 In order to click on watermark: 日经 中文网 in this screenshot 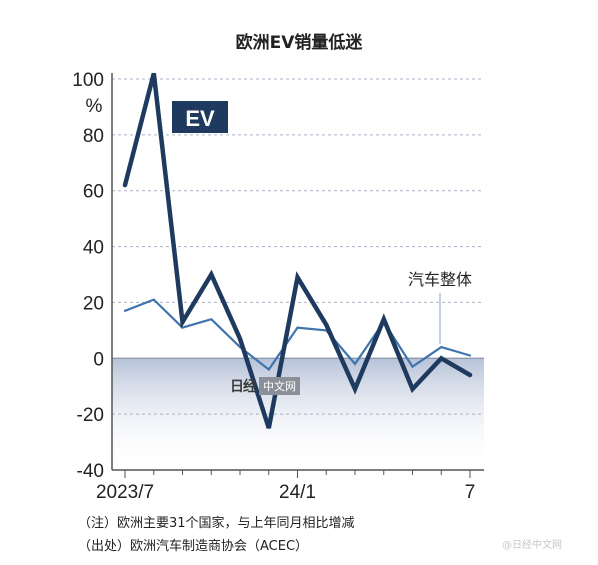, I will do `click(265, 386)`.